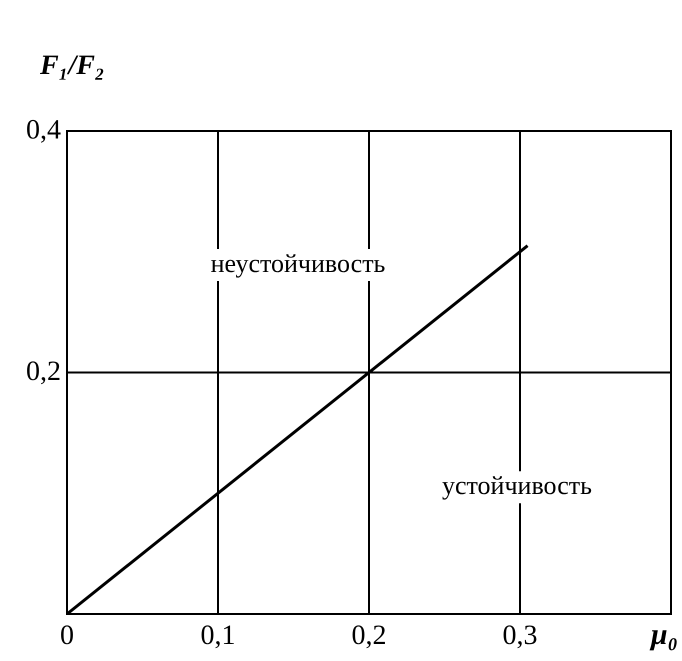 The width and height of the screenshot is (682, 661). Describe the element at coordinates (369, 636) in the screenshot. I see `x-tick-label: 0,2` at that location.